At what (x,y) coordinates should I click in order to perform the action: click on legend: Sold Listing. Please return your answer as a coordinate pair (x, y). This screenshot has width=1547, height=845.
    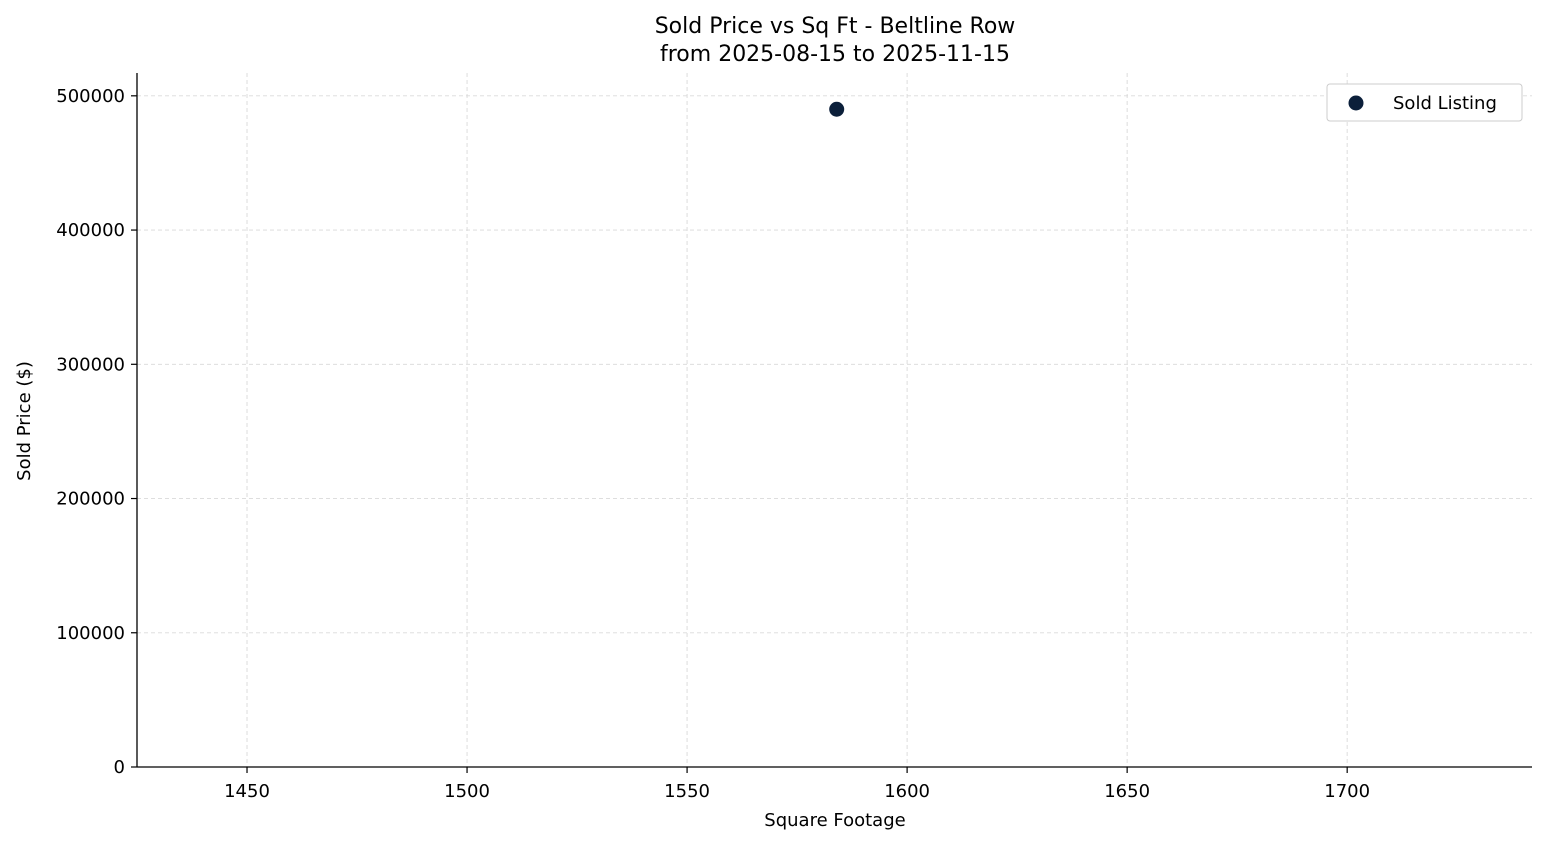
    Looking at the image, I should click on (1424, 102).